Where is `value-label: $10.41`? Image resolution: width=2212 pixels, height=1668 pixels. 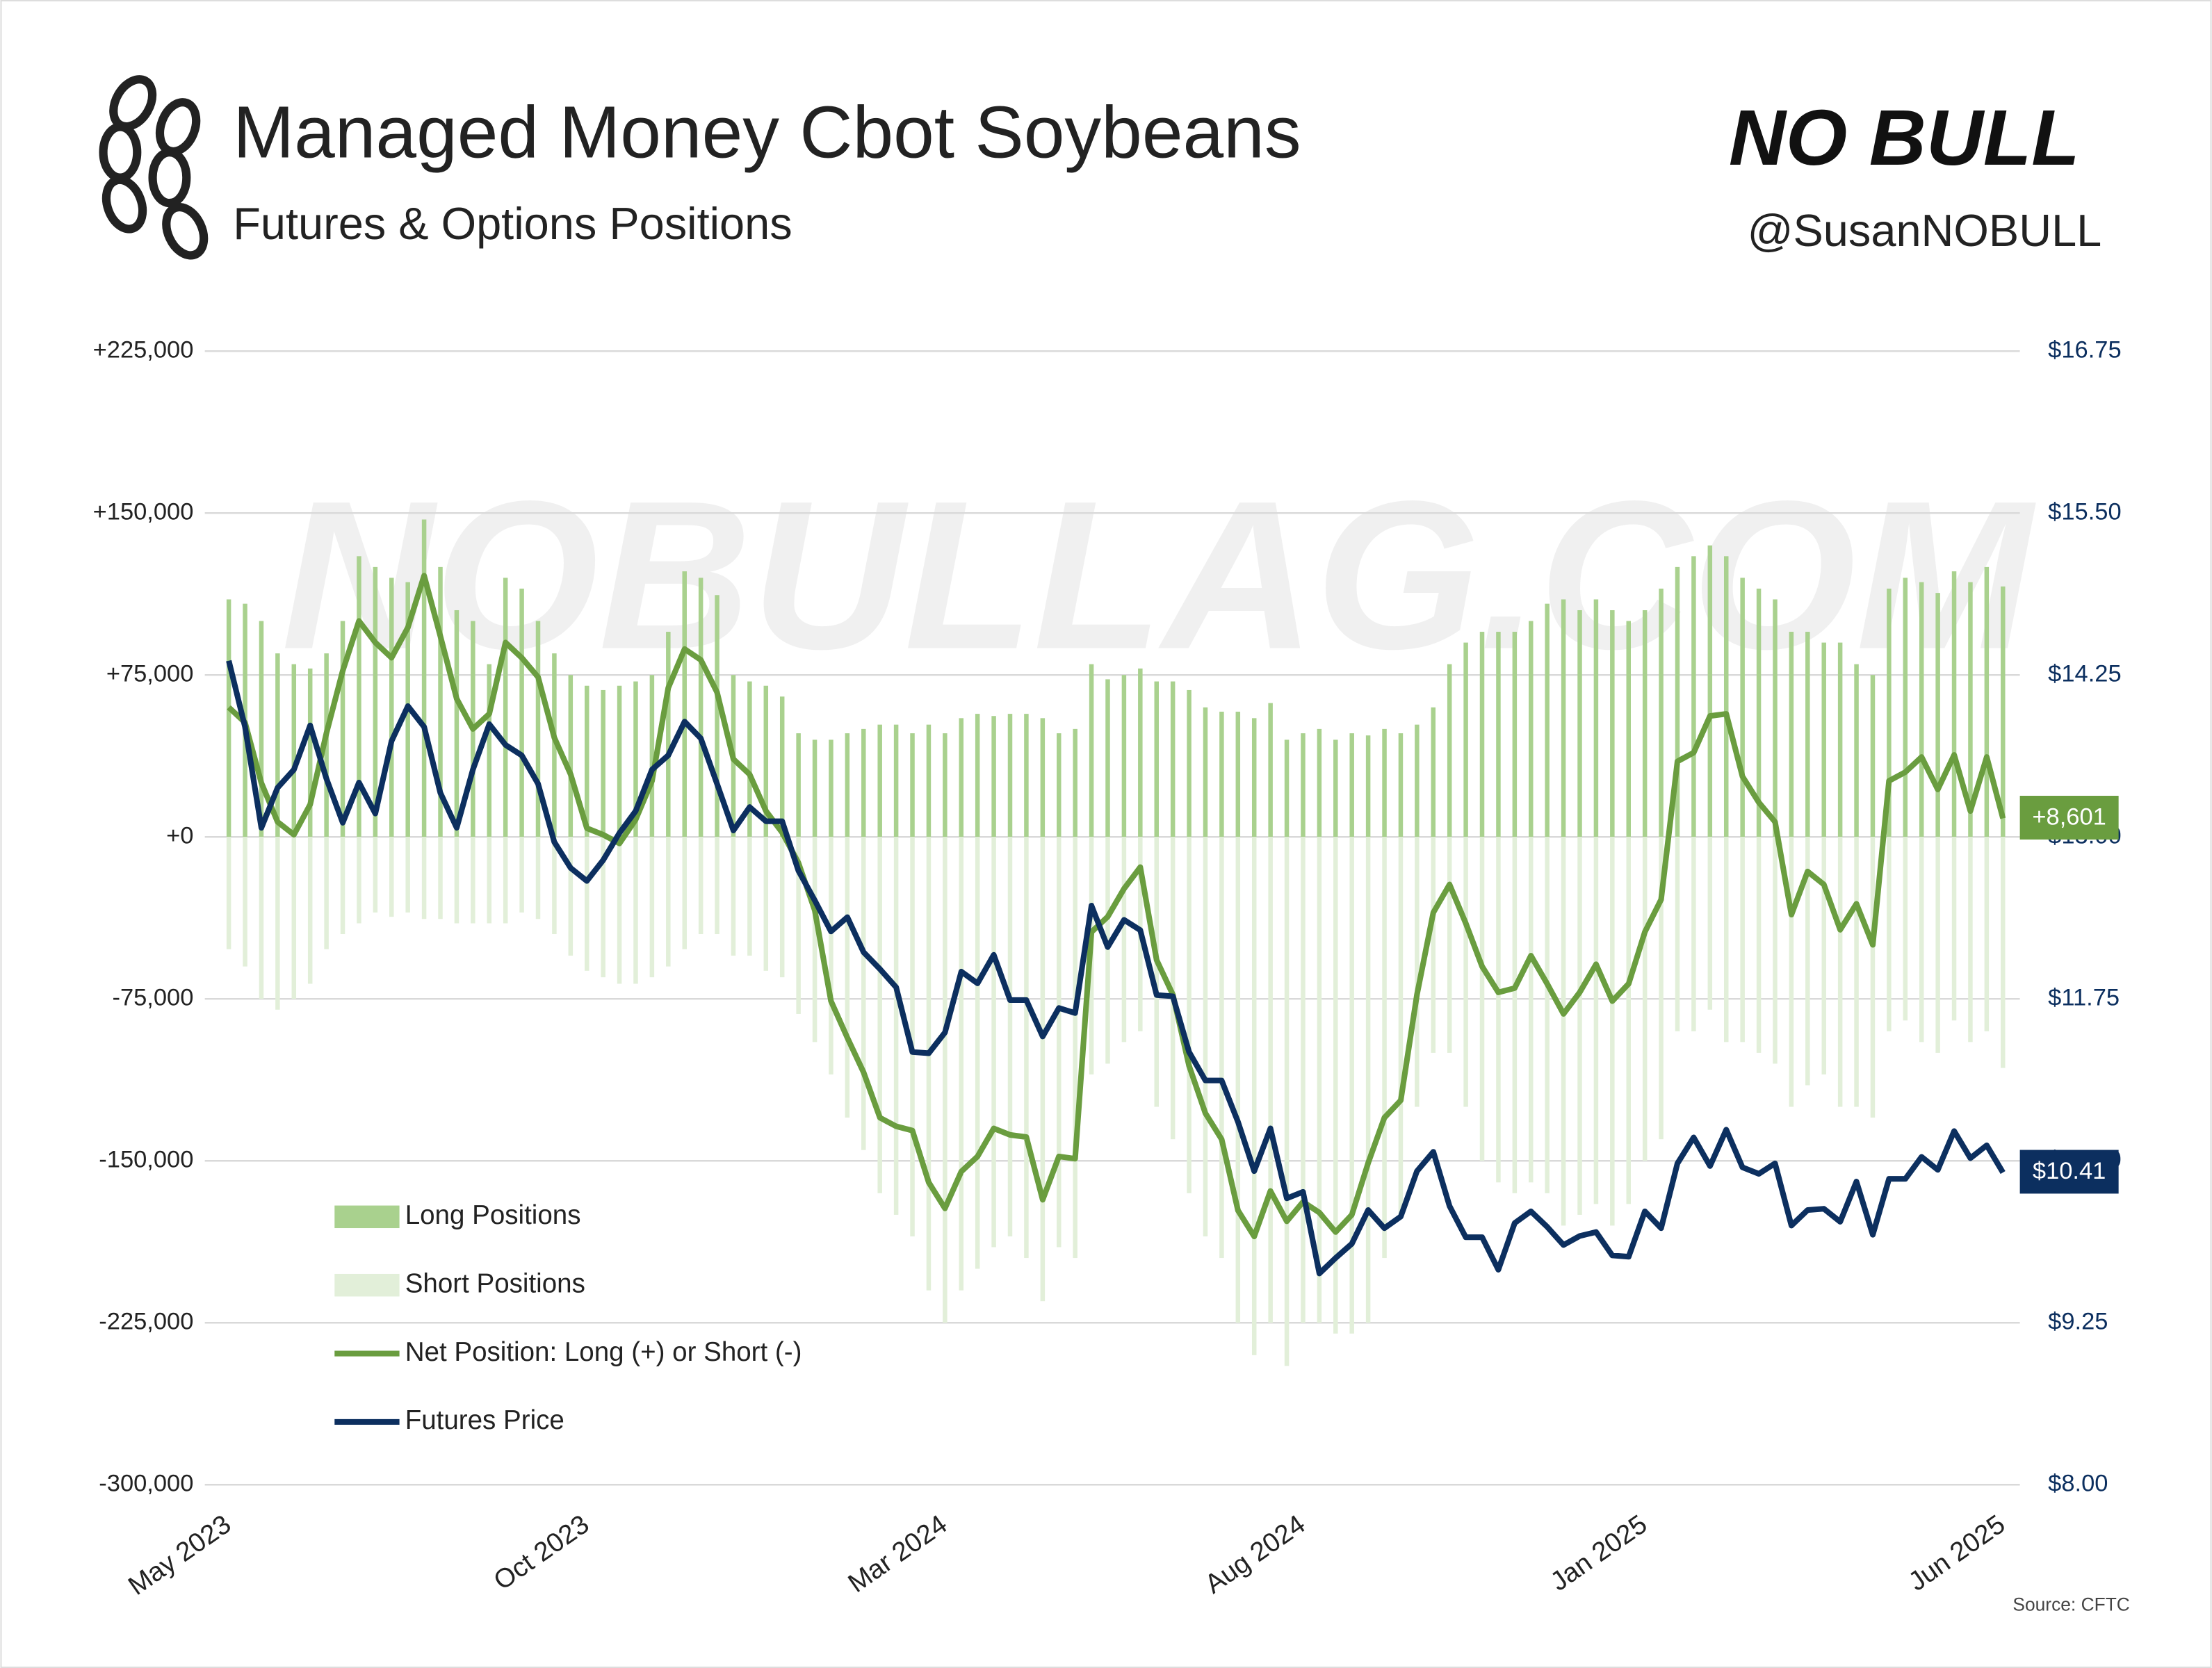
value-label: $10.41 is located at coordinates (2069, 1171).